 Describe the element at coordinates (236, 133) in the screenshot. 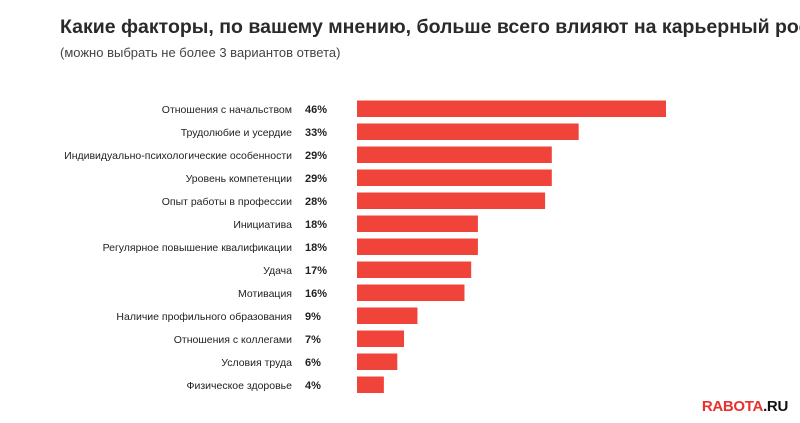

I see `category-label: Трудолюбие и усердие` at that location.